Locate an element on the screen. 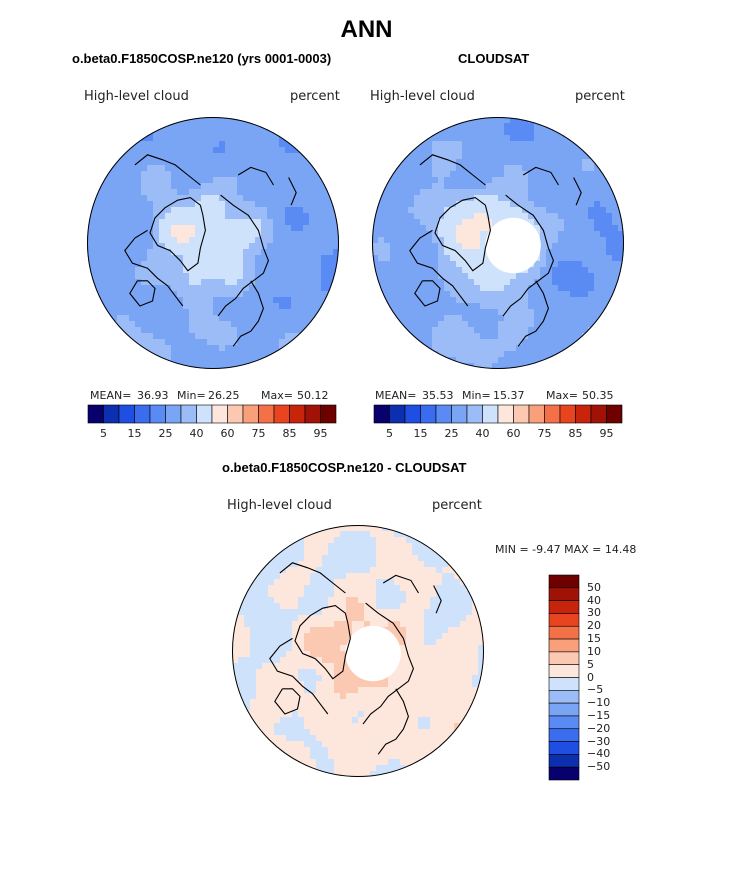  panel1-min-value: 26.25 is located at coordinates (224, 395).